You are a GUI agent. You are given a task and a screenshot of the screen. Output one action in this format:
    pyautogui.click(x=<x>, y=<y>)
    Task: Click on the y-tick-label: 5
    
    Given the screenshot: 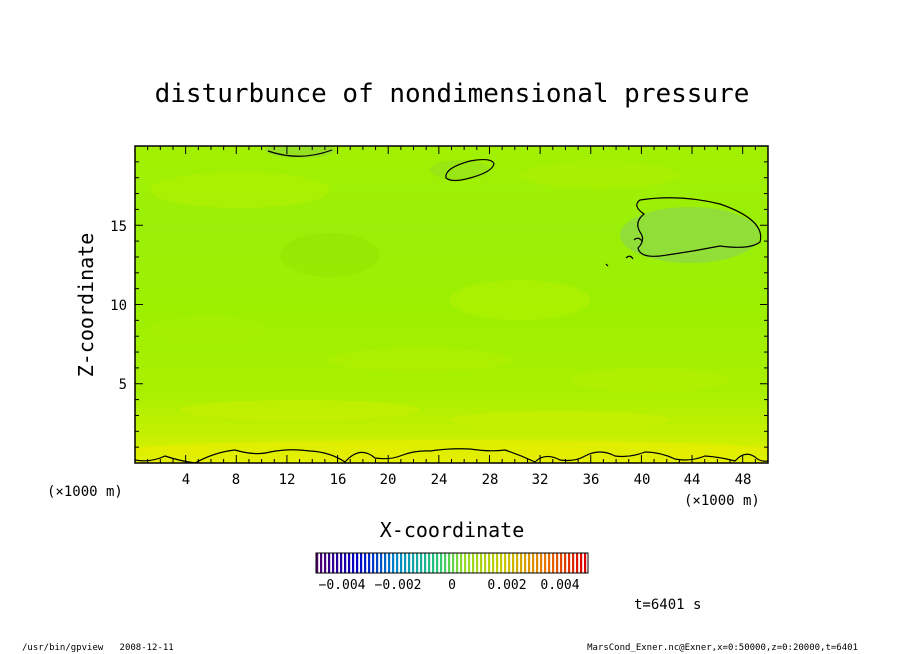 What is the action you would take?
    pyautogui.click(x=123, y=385)
    